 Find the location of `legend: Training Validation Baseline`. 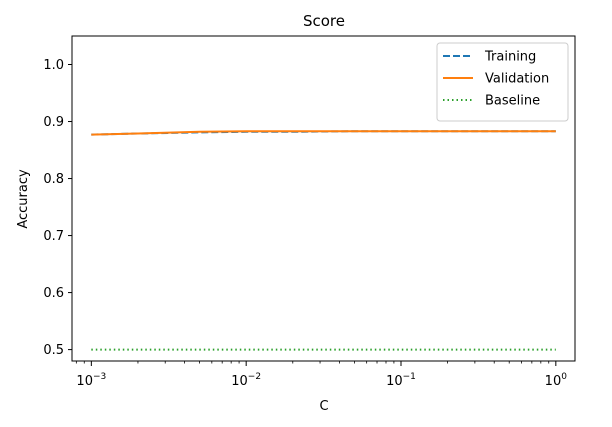

legend: Training Validation Baseline is located at coordinates (502, 82).